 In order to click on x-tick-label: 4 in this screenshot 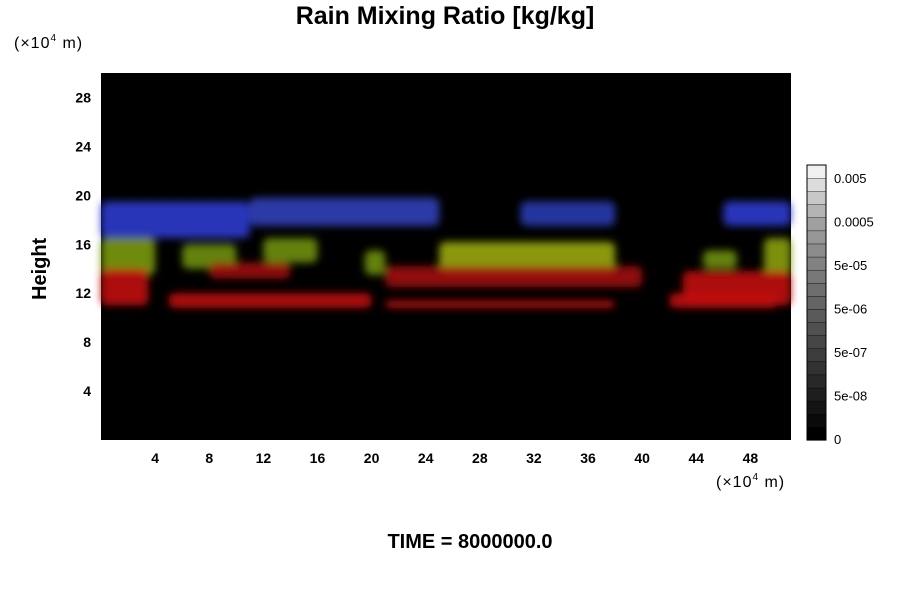, I will do `click(155, 458)`.